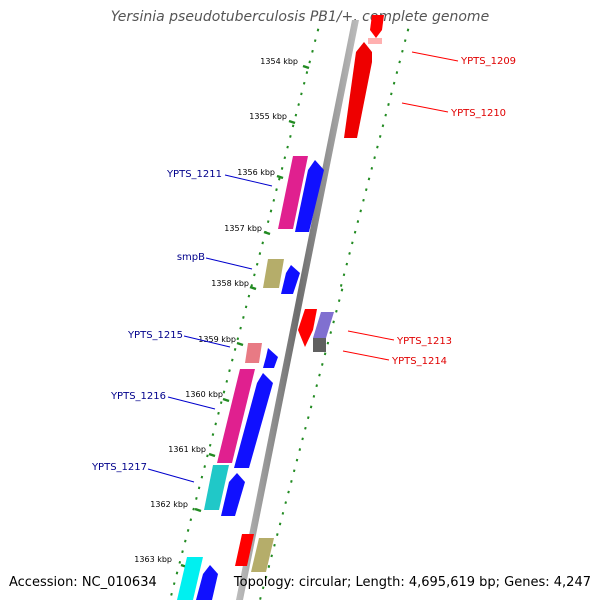 The image size is (600, 600). Describe the element at coordinates (319, 345) in the screenshot. I see `gene-ypts-1214-tail` at that location.